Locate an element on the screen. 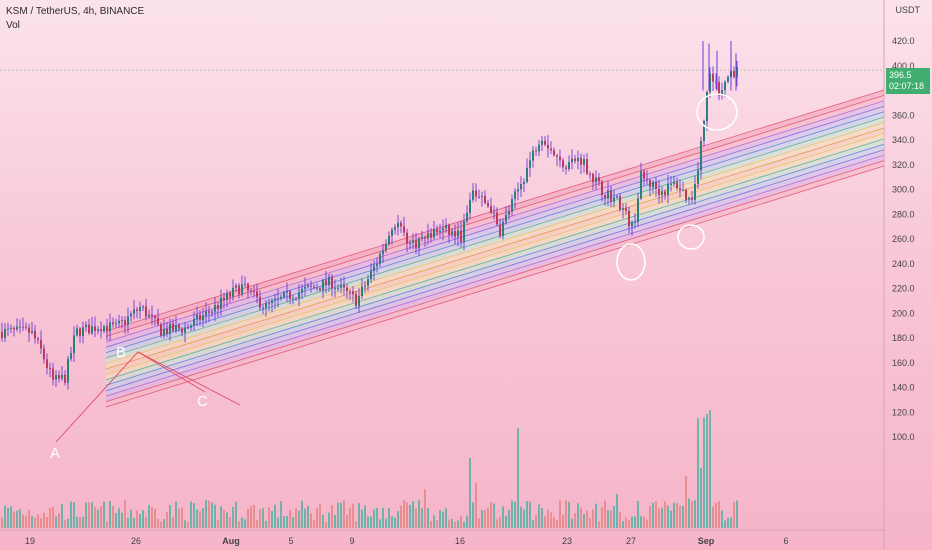  current-price-value: 396.5 is located at coordinates (900, 75).